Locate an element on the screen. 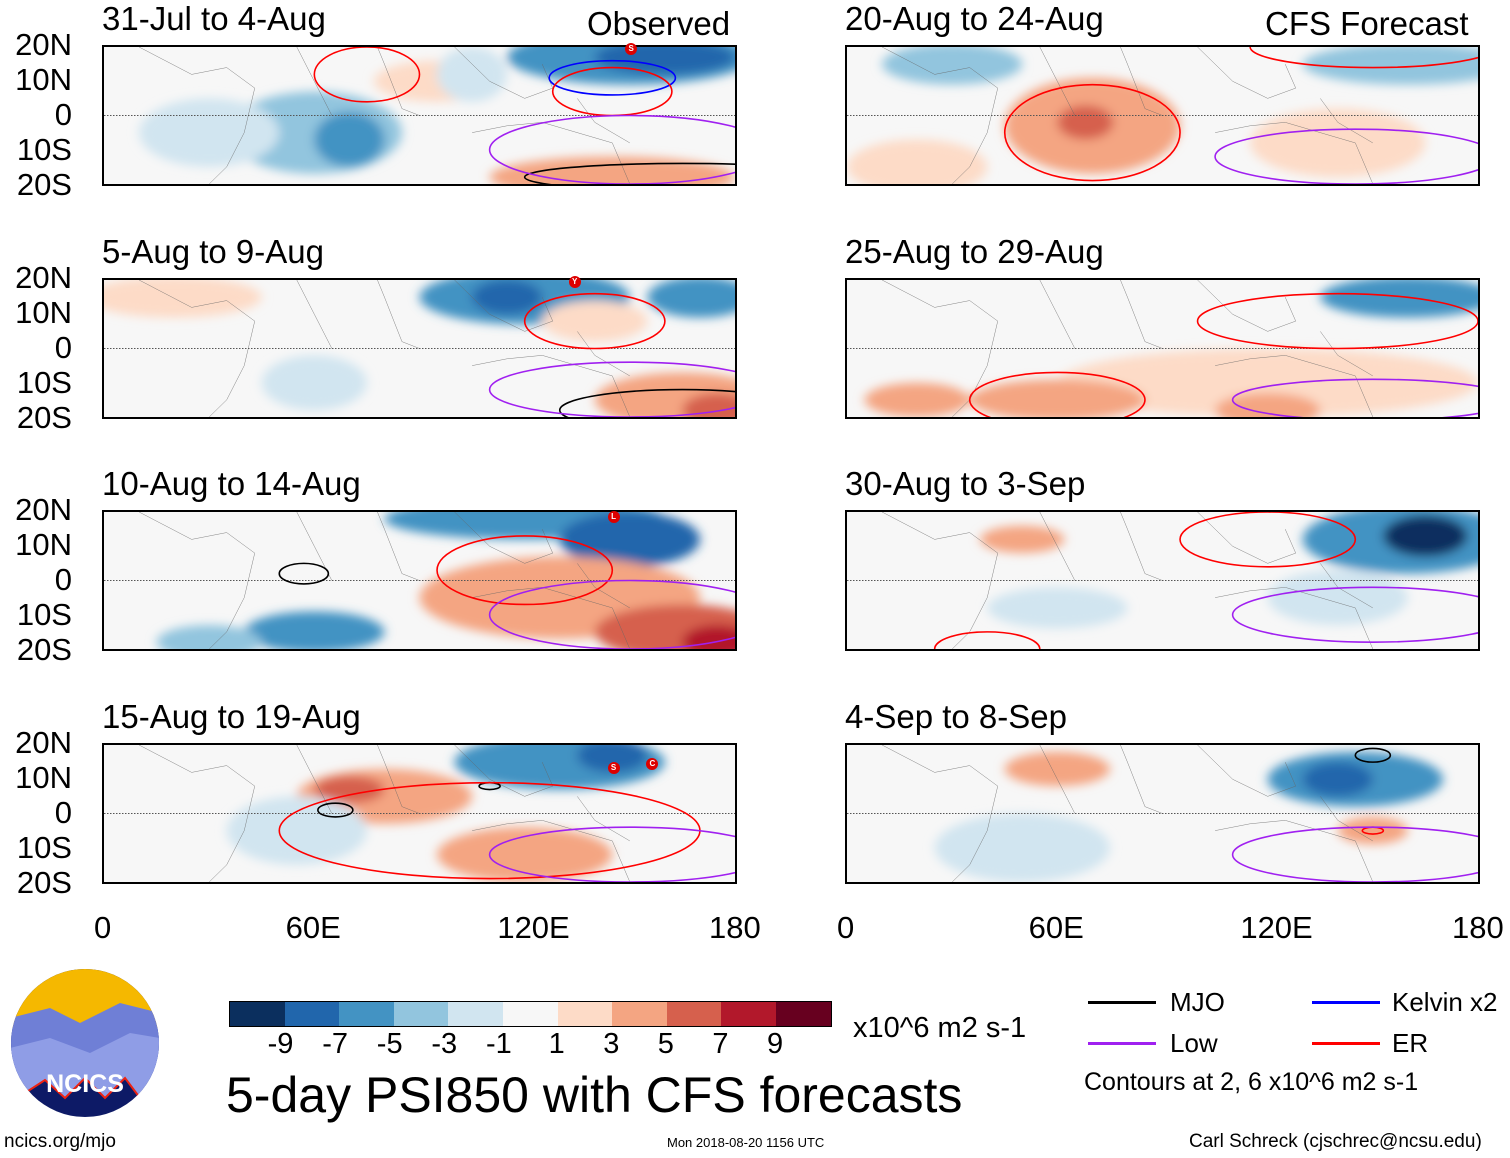 The width and height of the screenshot is (1510, 1158). timestamp: Mon 2018-08-20 1156 UTC is located at coordinates (746, 1142).